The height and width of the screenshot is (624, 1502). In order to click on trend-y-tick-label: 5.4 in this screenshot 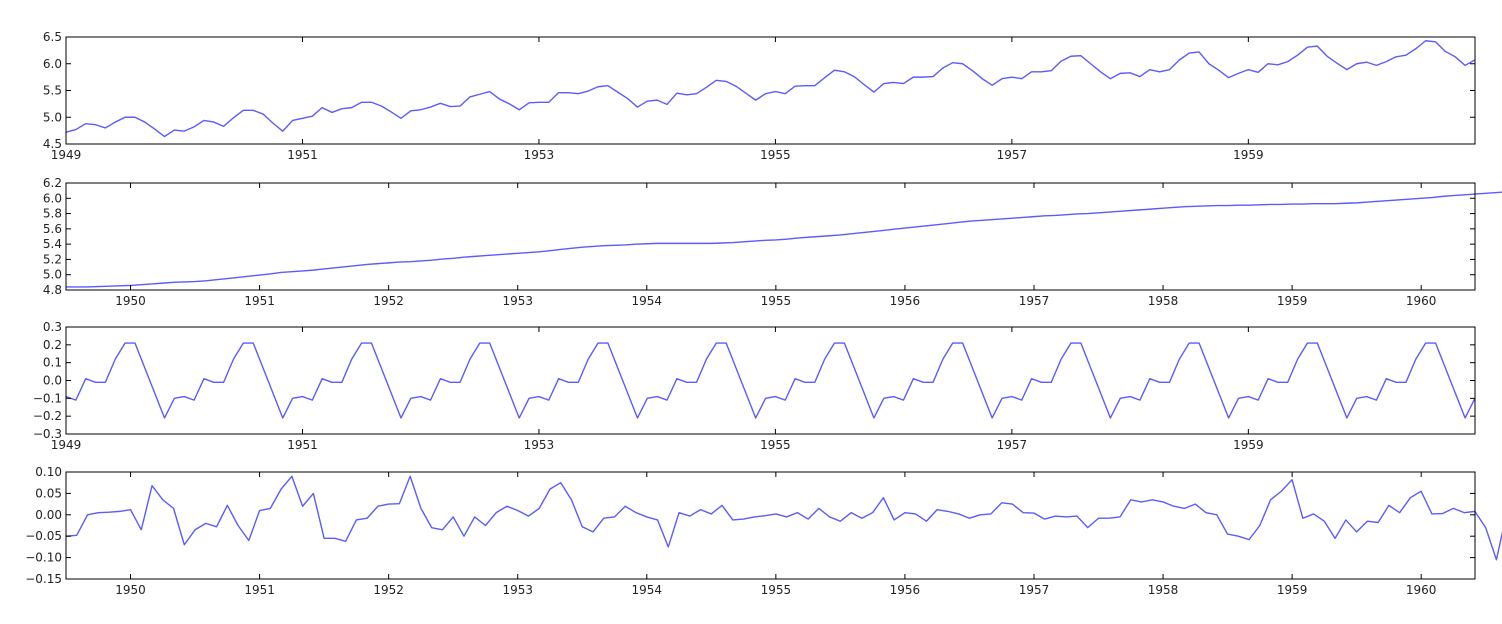, I will do `click(52, 244)`.